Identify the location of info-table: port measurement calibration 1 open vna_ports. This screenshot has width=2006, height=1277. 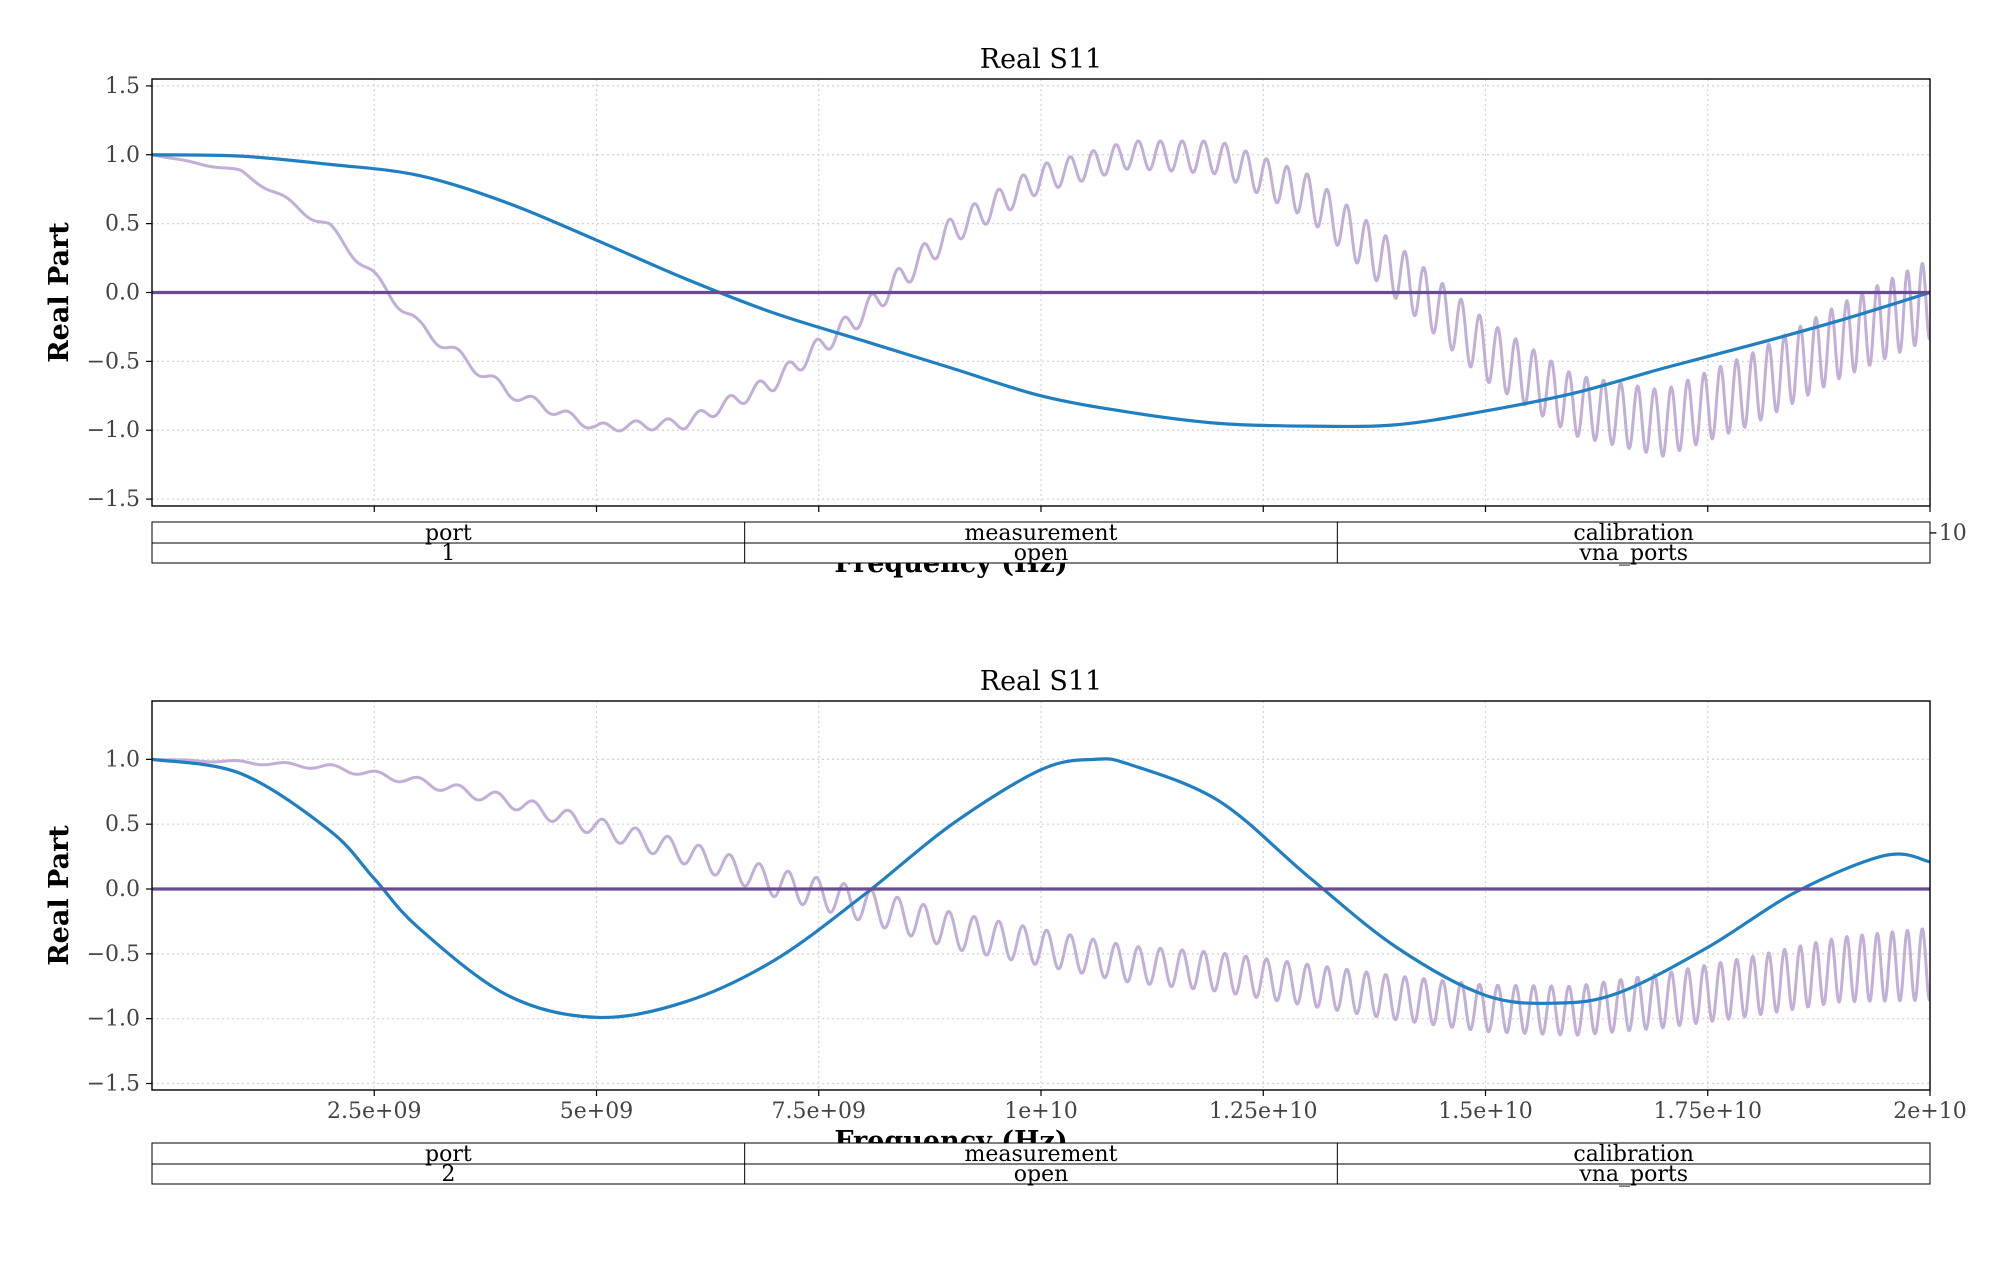
(1041, 543).